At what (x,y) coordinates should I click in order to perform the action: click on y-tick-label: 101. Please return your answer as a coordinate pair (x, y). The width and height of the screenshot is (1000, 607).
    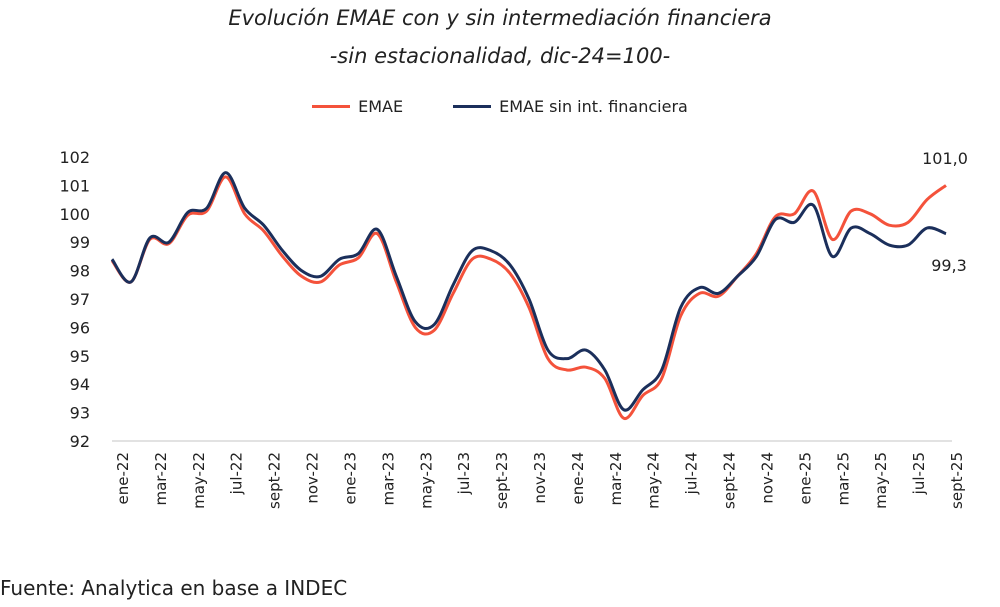
    Looking at the image, I should click on (74, 185).